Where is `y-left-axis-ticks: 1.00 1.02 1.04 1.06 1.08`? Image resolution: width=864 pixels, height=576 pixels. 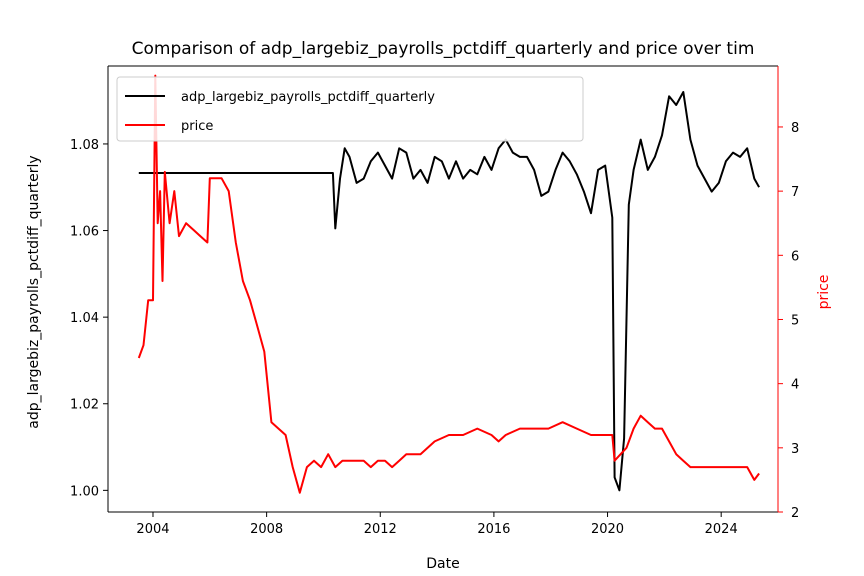
y-left-axis-ticks: 1.00 1.02 1.04 1.06 1.08 is located at coordinates (89, 318).